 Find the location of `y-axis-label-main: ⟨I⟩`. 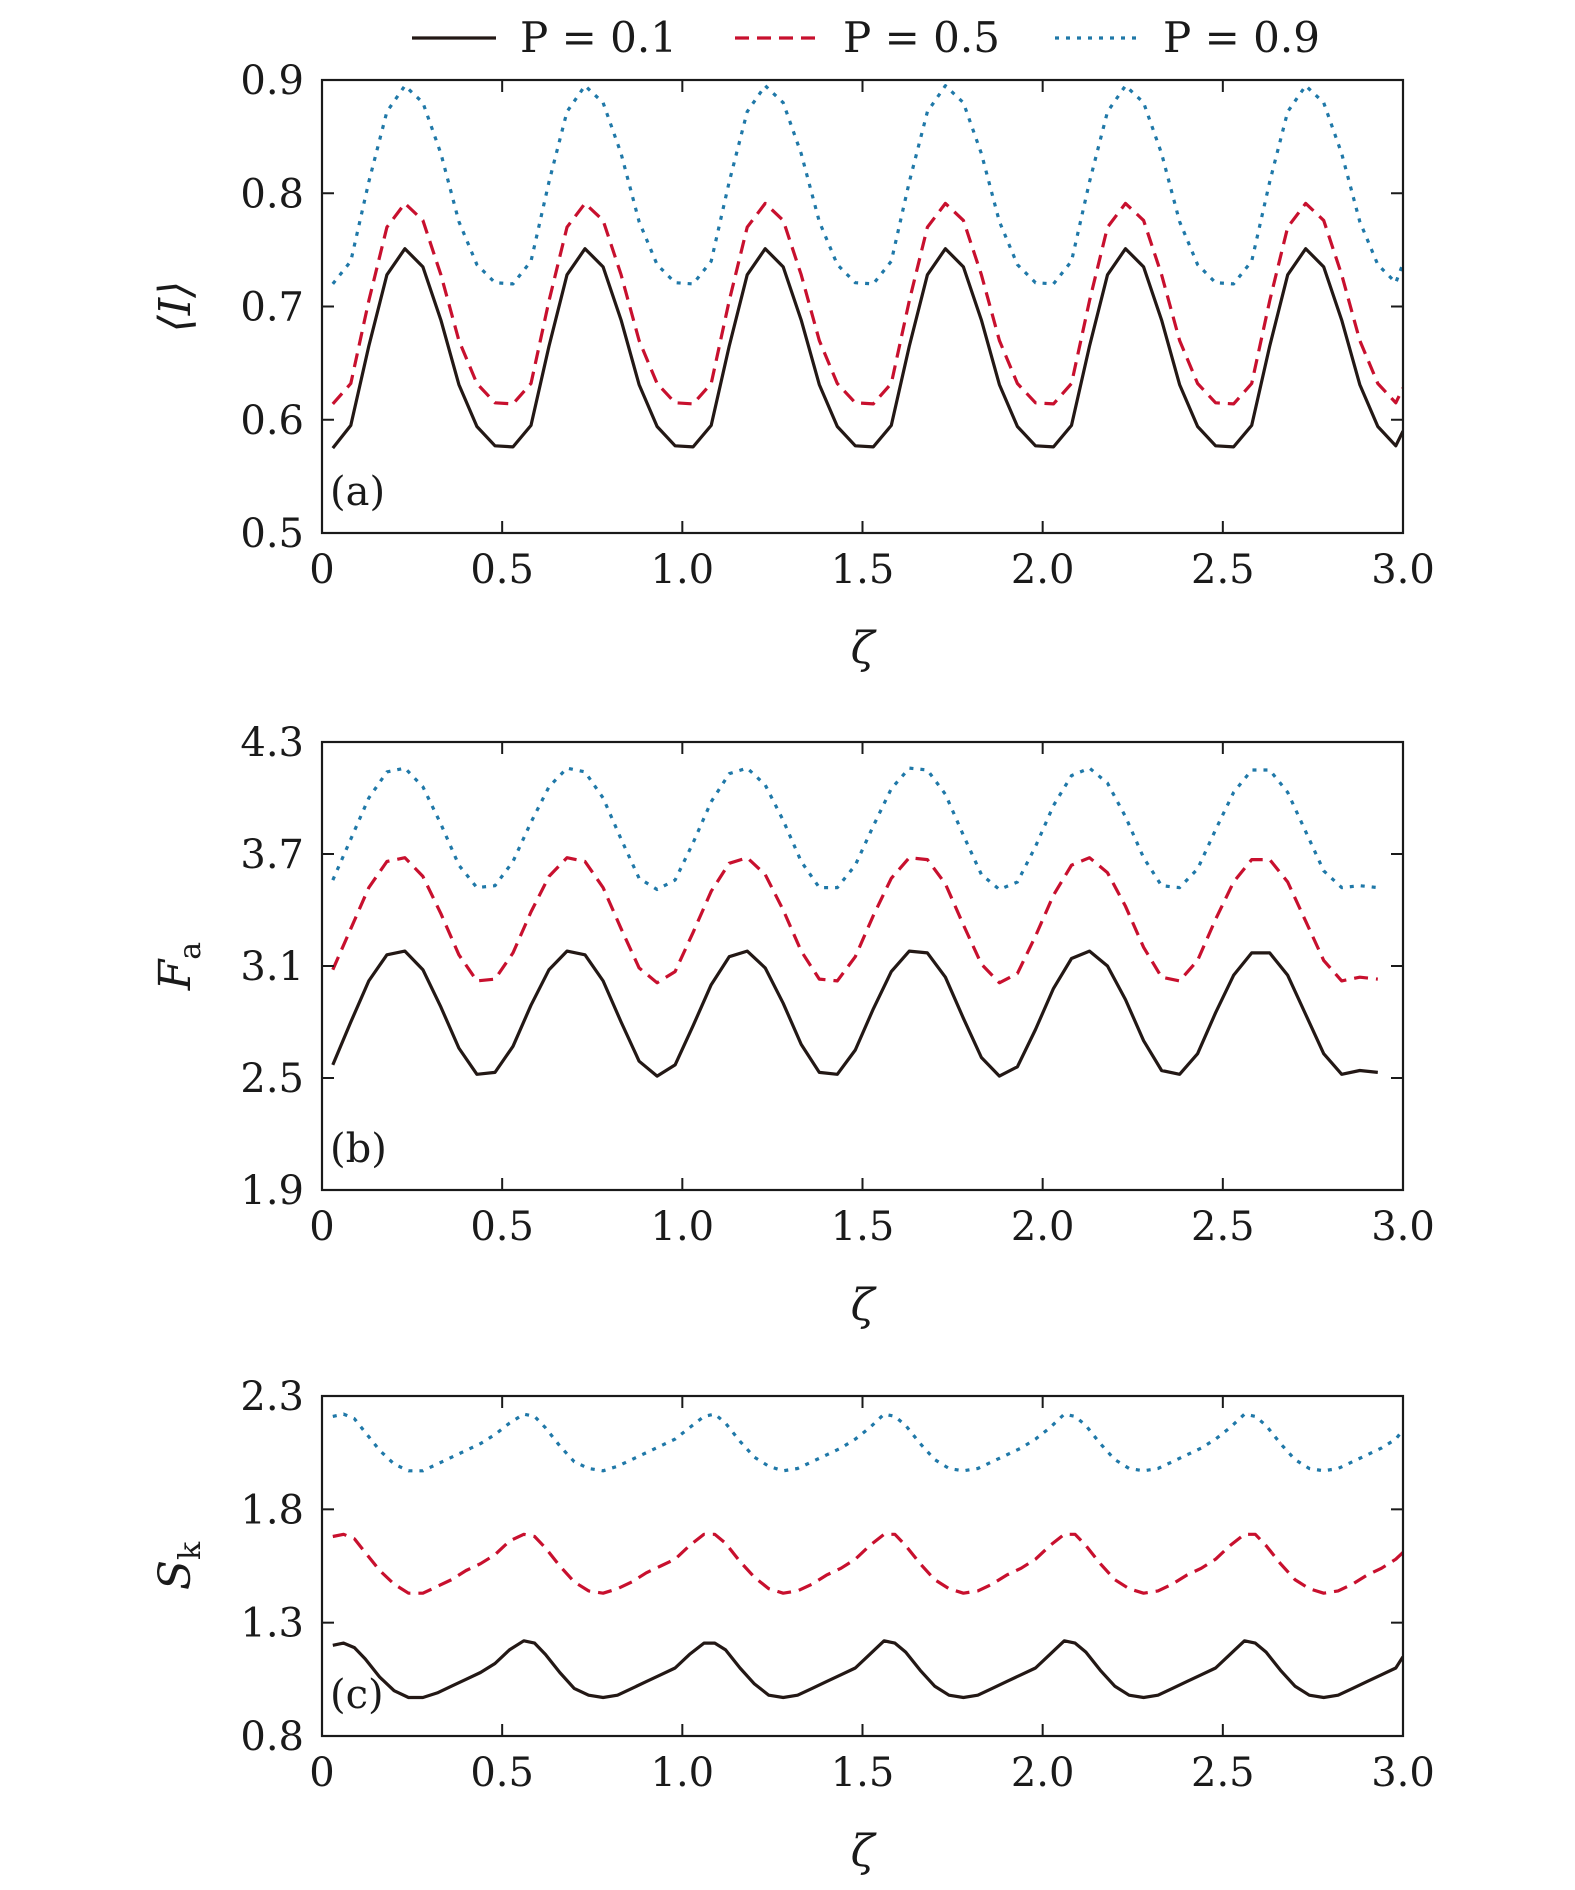

y-axis-label-main: ⟨I⟩ is located at coordinates (175, 307).